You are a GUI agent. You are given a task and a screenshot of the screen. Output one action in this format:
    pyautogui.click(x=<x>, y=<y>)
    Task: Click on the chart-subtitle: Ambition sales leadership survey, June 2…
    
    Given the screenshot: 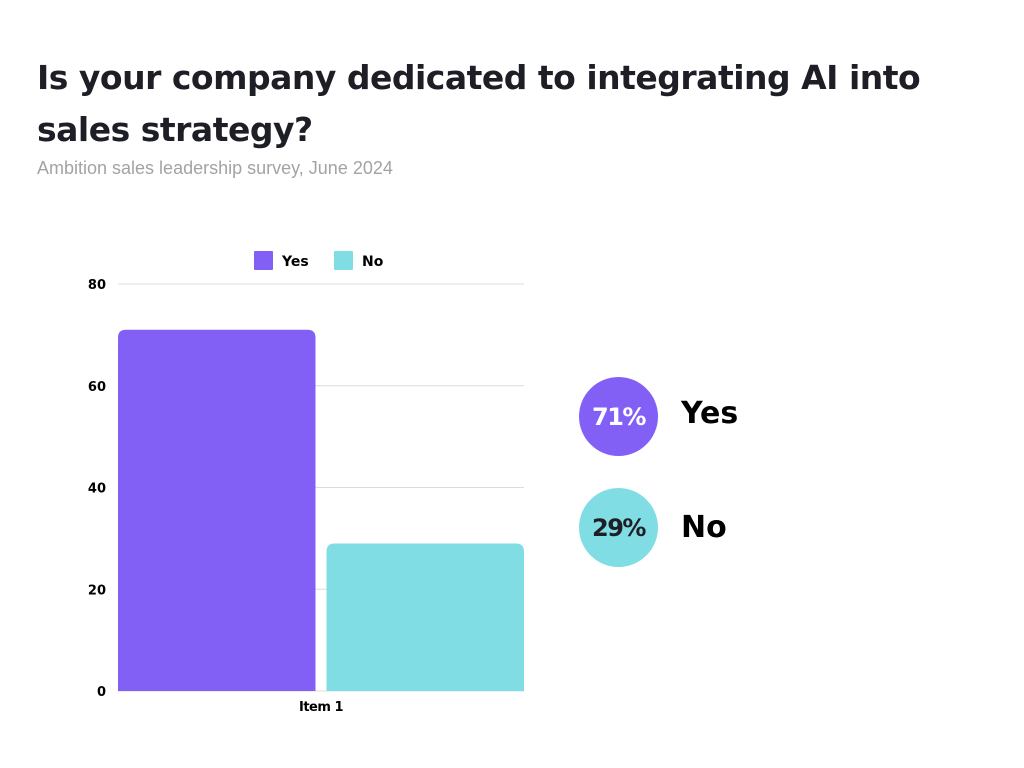 What is the action you would take?
    pyautogui.click(x=215, y=168)
    